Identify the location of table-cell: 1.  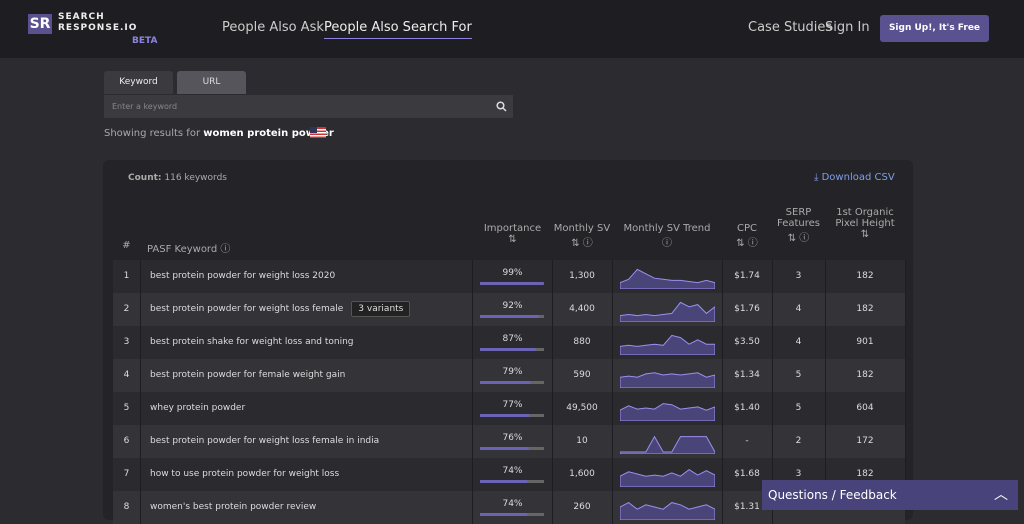
(127, 276).